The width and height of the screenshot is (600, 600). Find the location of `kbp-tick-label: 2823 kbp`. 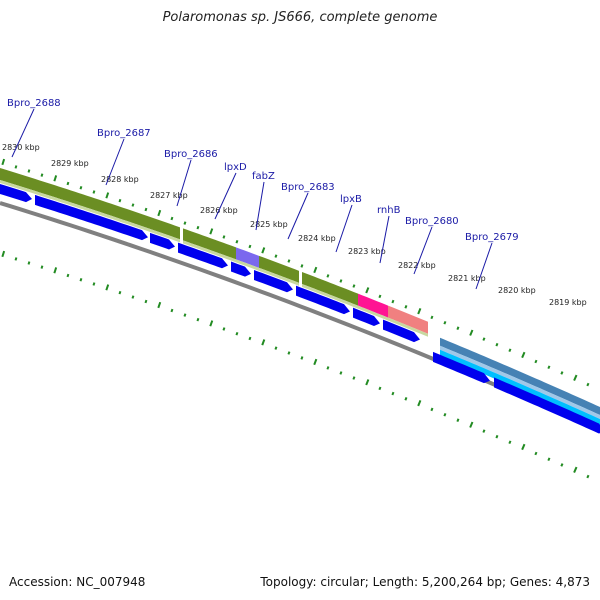

kbp-tick-label: 2823 kbp is located at coordinates (367, 251).